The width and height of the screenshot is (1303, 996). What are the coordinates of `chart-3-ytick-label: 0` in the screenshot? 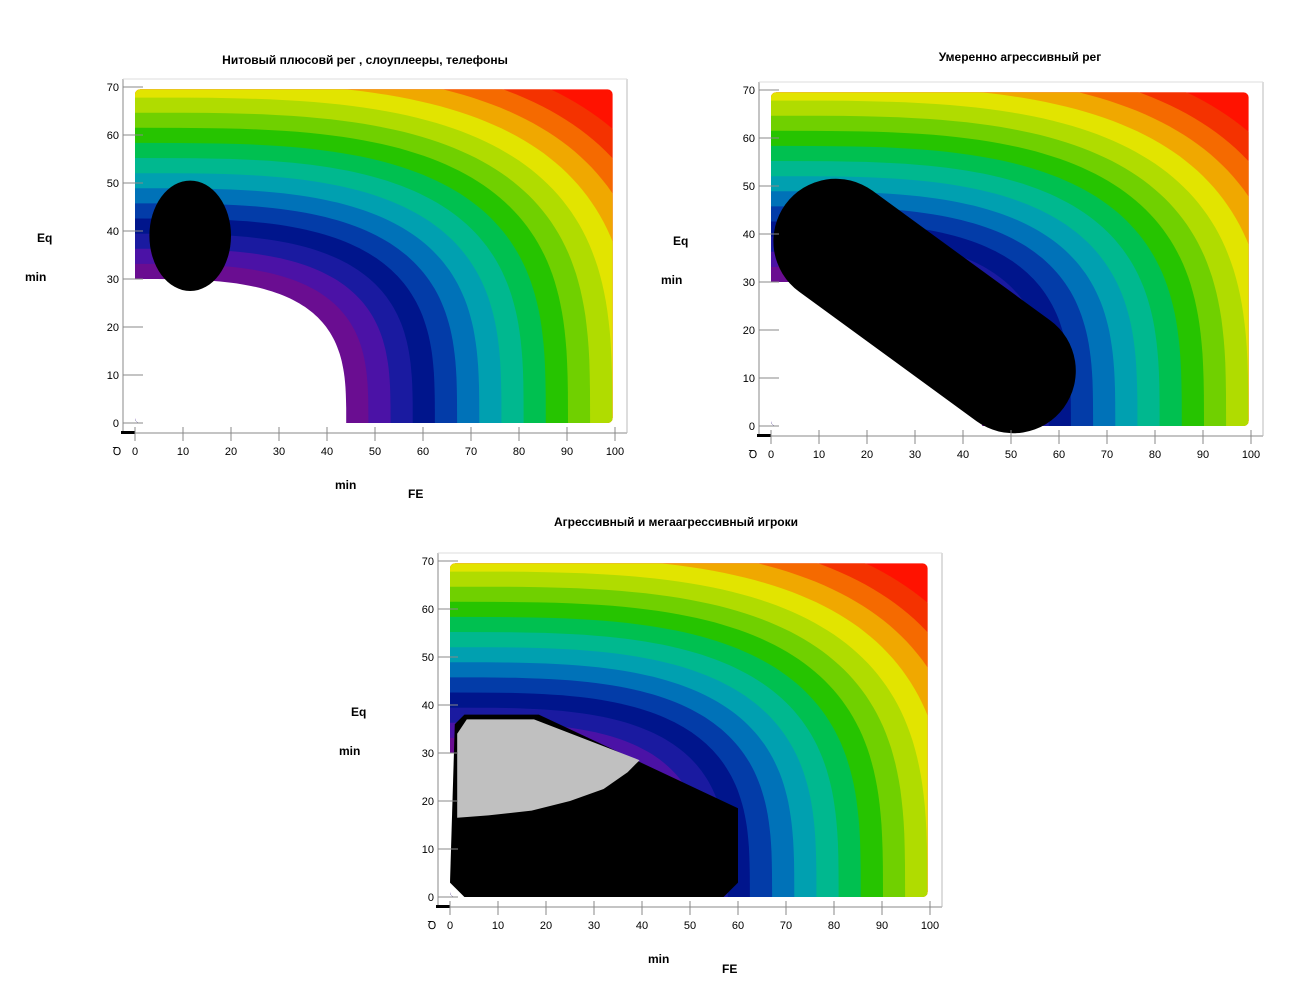 It's located at (431, 898).